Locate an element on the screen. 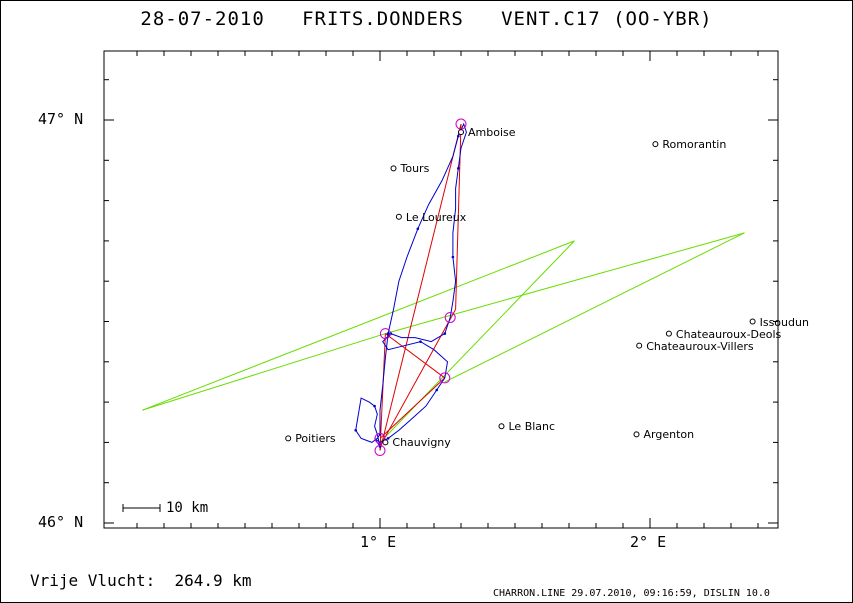 The height and width of the screenshot is (603, 853). place-label: Le Loureux is located at coordinates (436, 217).